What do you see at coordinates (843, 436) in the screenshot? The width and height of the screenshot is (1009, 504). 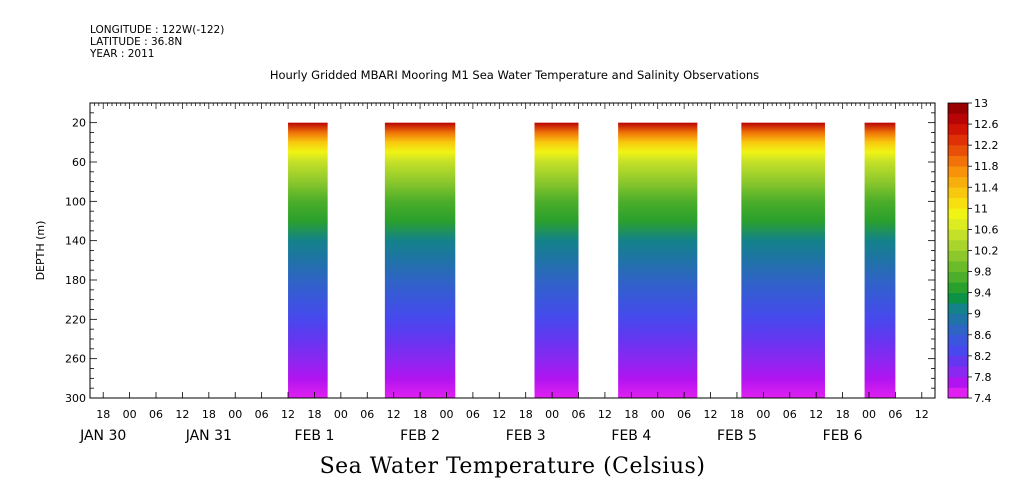 I see `x-date-label: FEB 6` at bounding box center [843, 436].